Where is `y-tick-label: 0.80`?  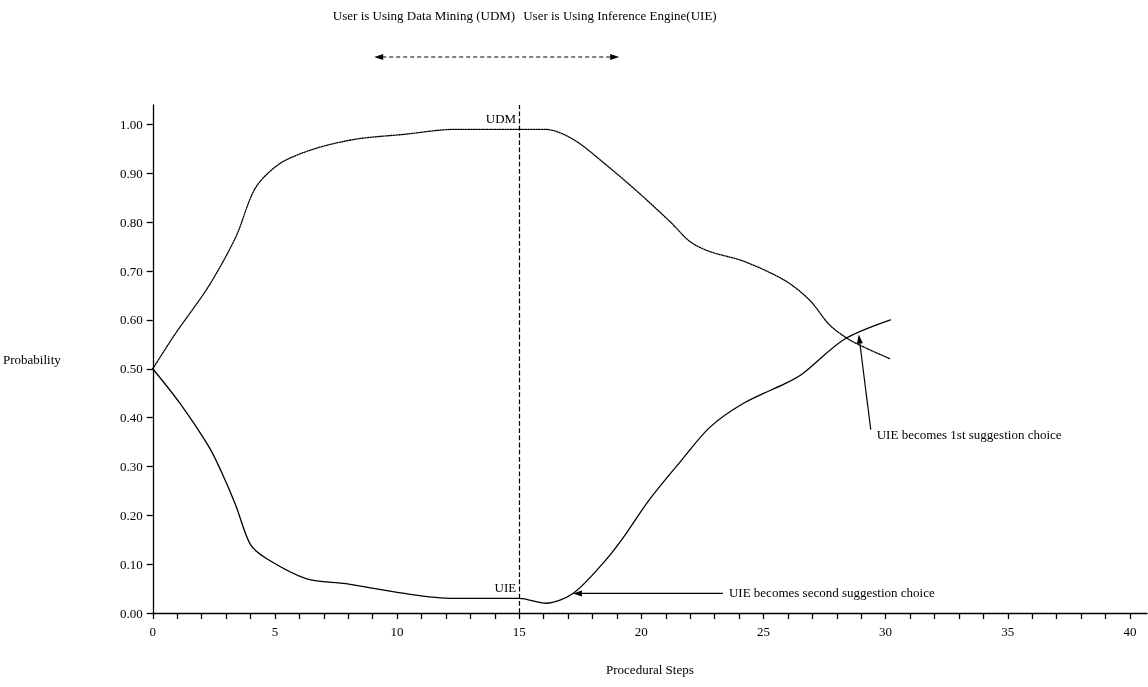 y-tick-label: 0.80 is located at coordinates (131, 222).